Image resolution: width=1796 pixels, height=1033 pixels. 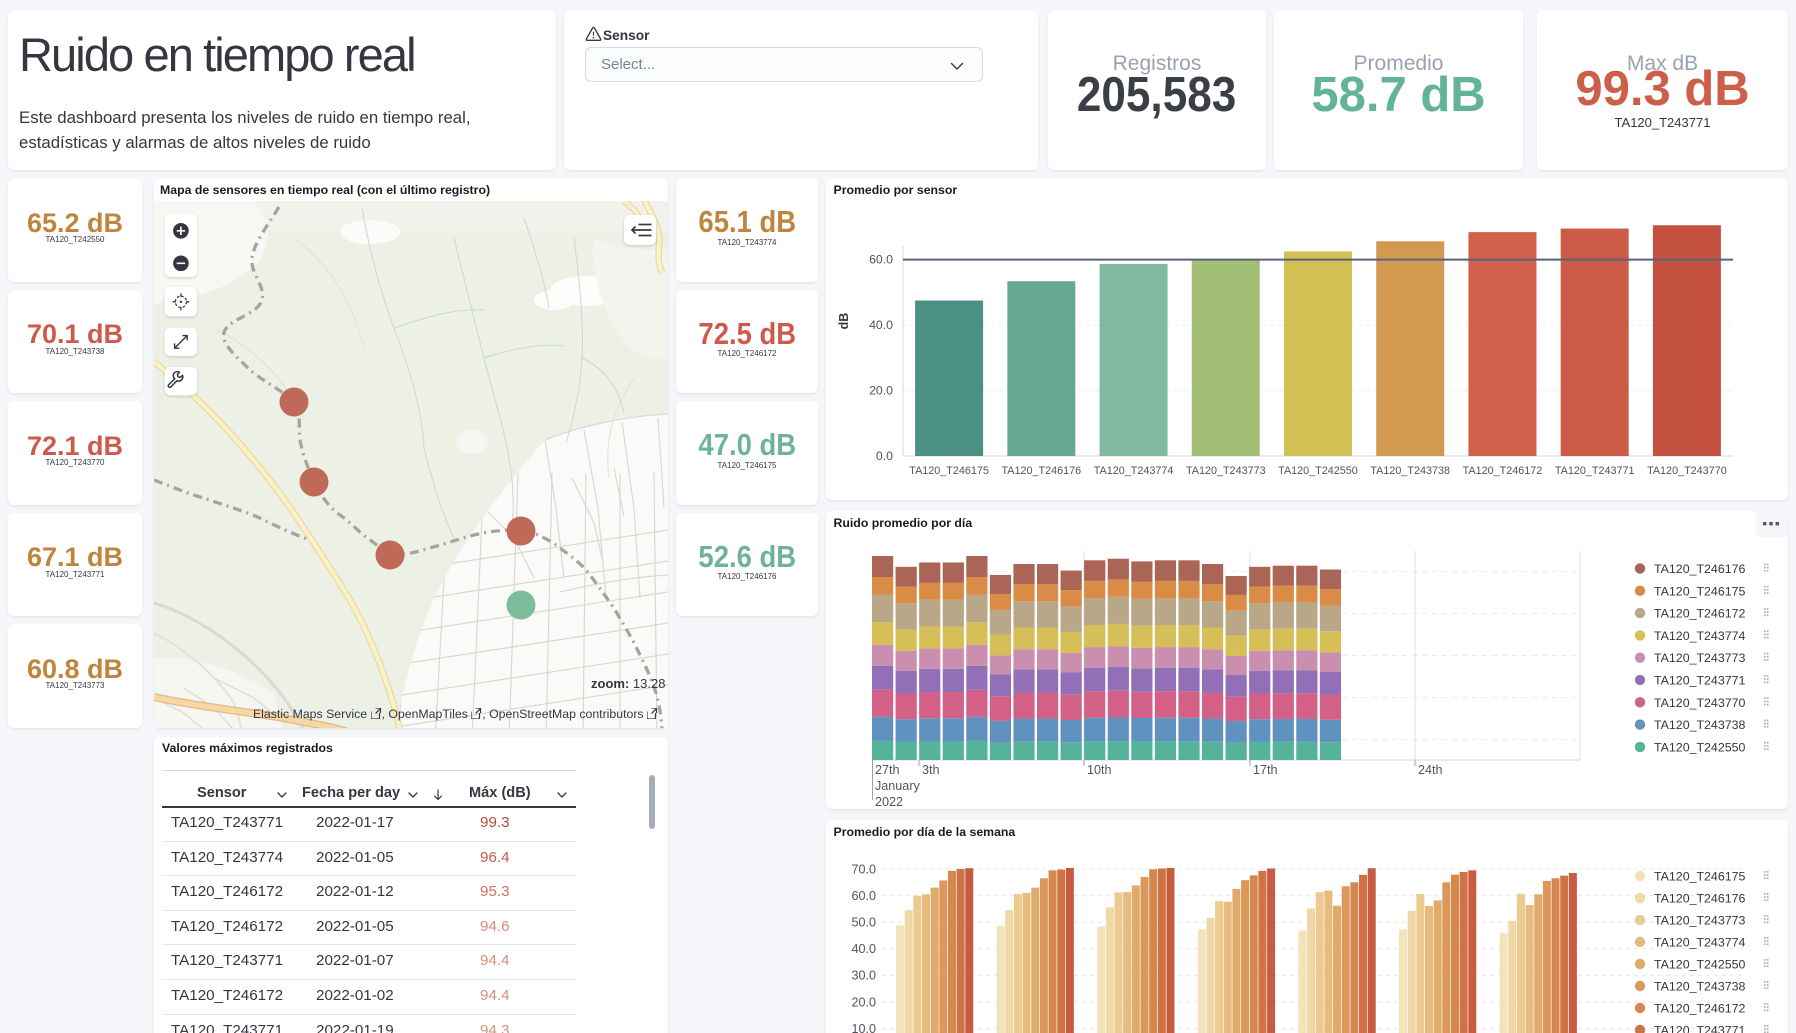 I want to click on svg-text: dB, so click(x=844, y=321).